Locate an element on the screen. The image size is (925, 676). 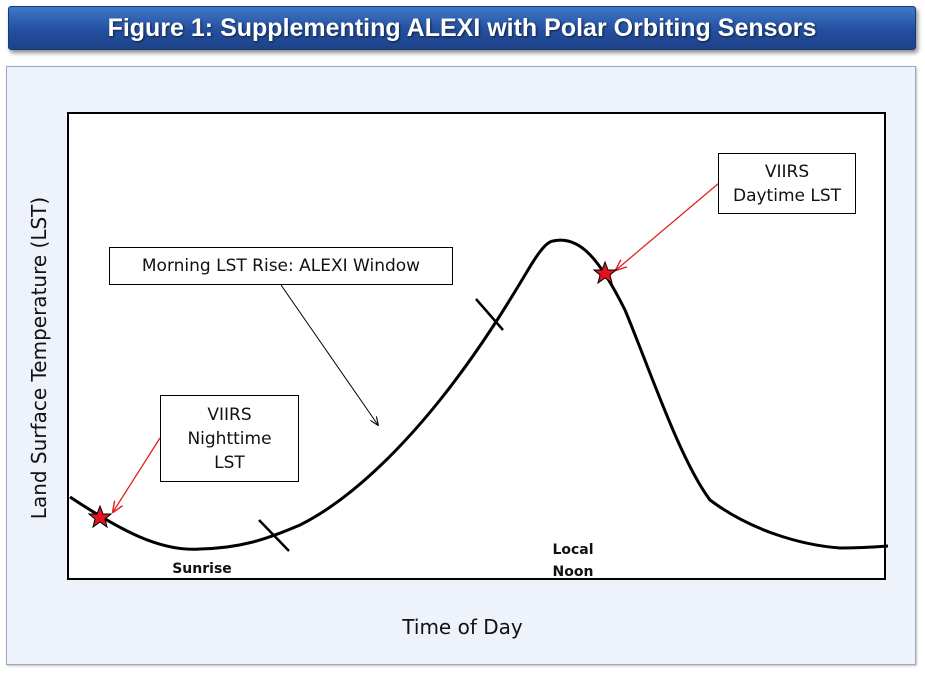
x-axis-label: Time of Day is located at coordinates (462, 627).